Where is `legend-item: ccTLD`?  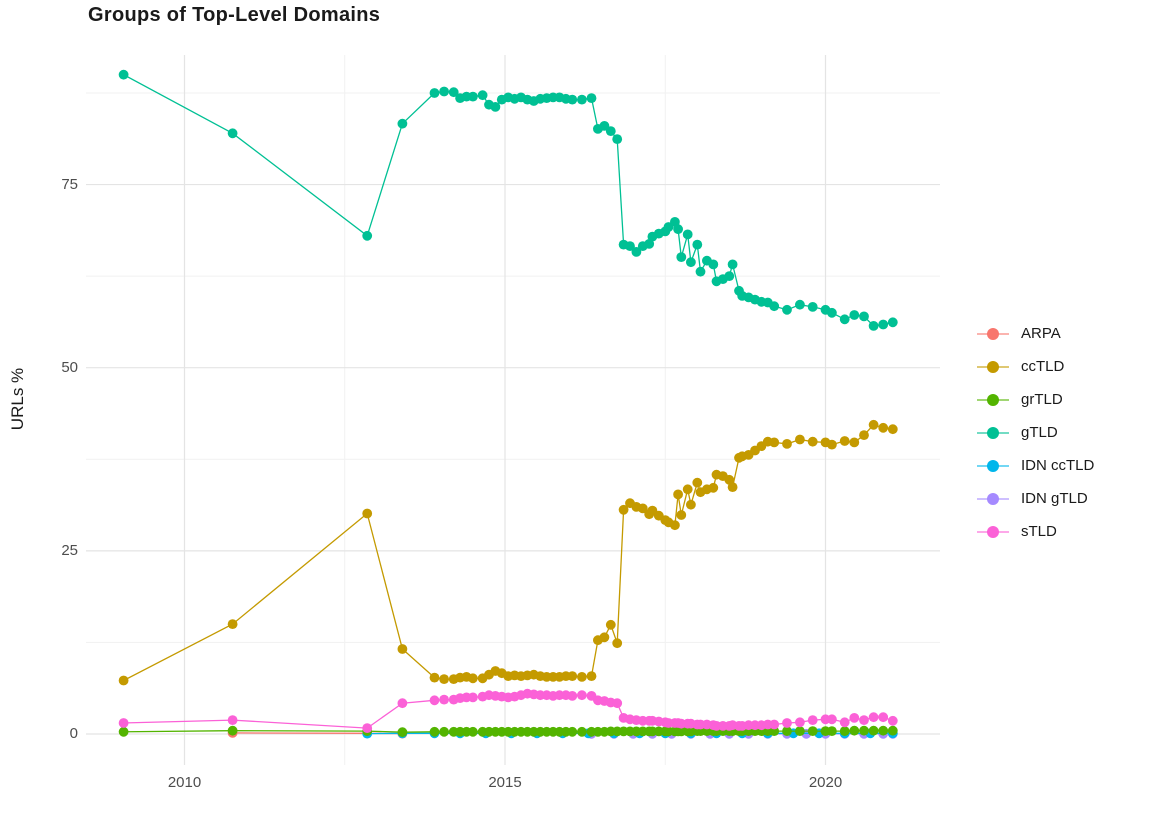
legend-item: ccTLD is located at coordinates (1035, 366).